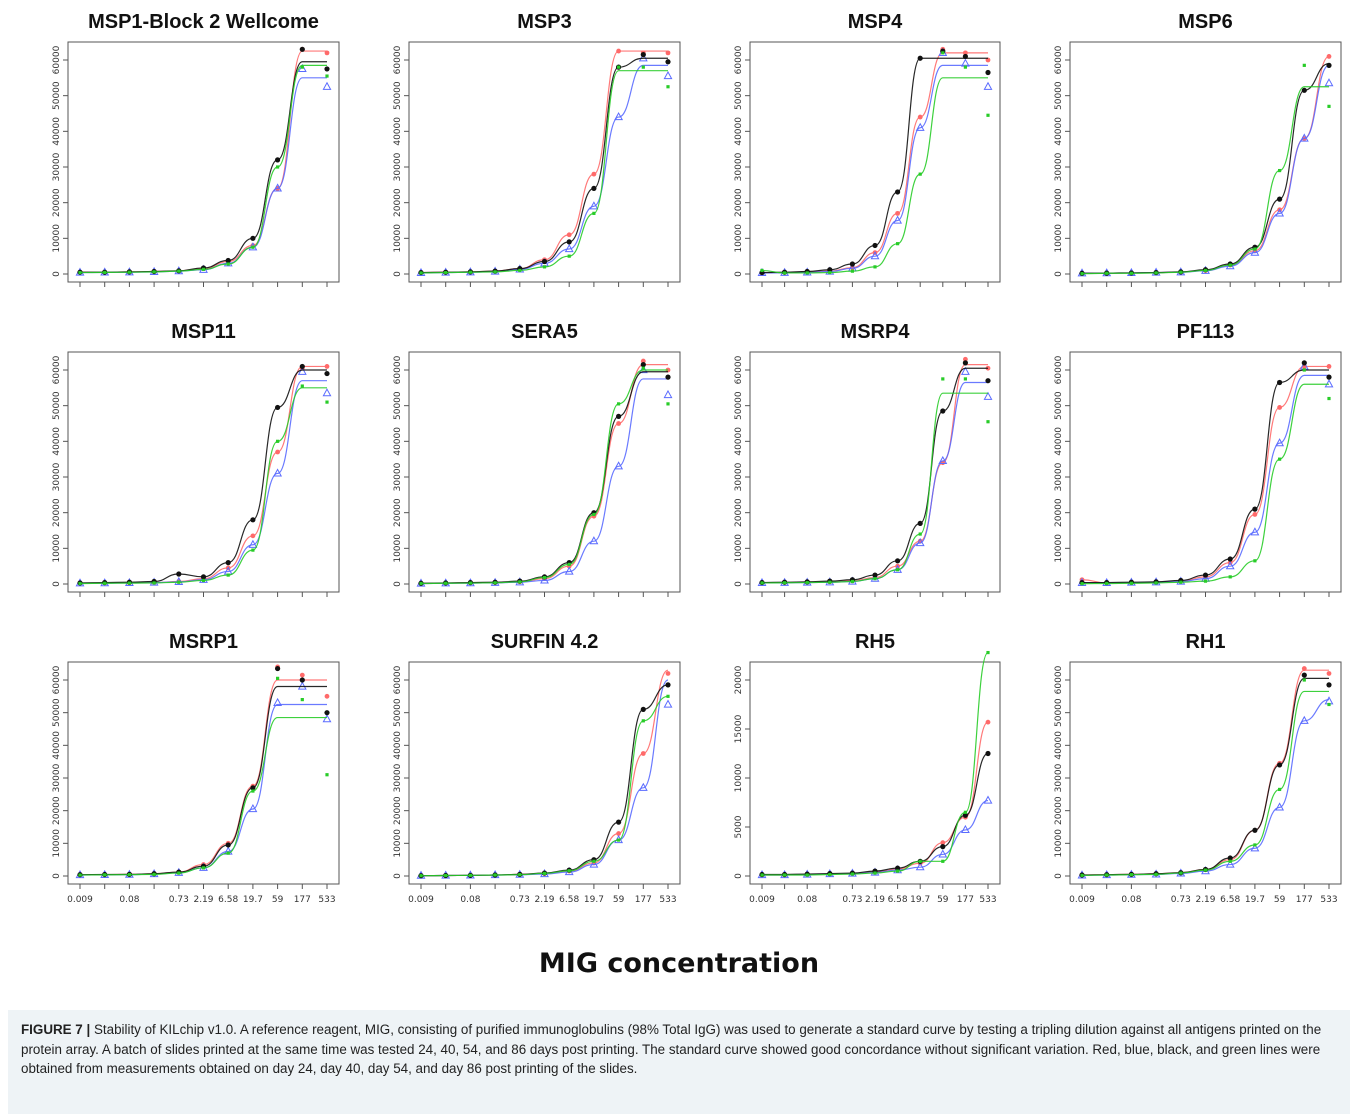  I want to click on x-tick-label: 0.08, so click(470, 900).